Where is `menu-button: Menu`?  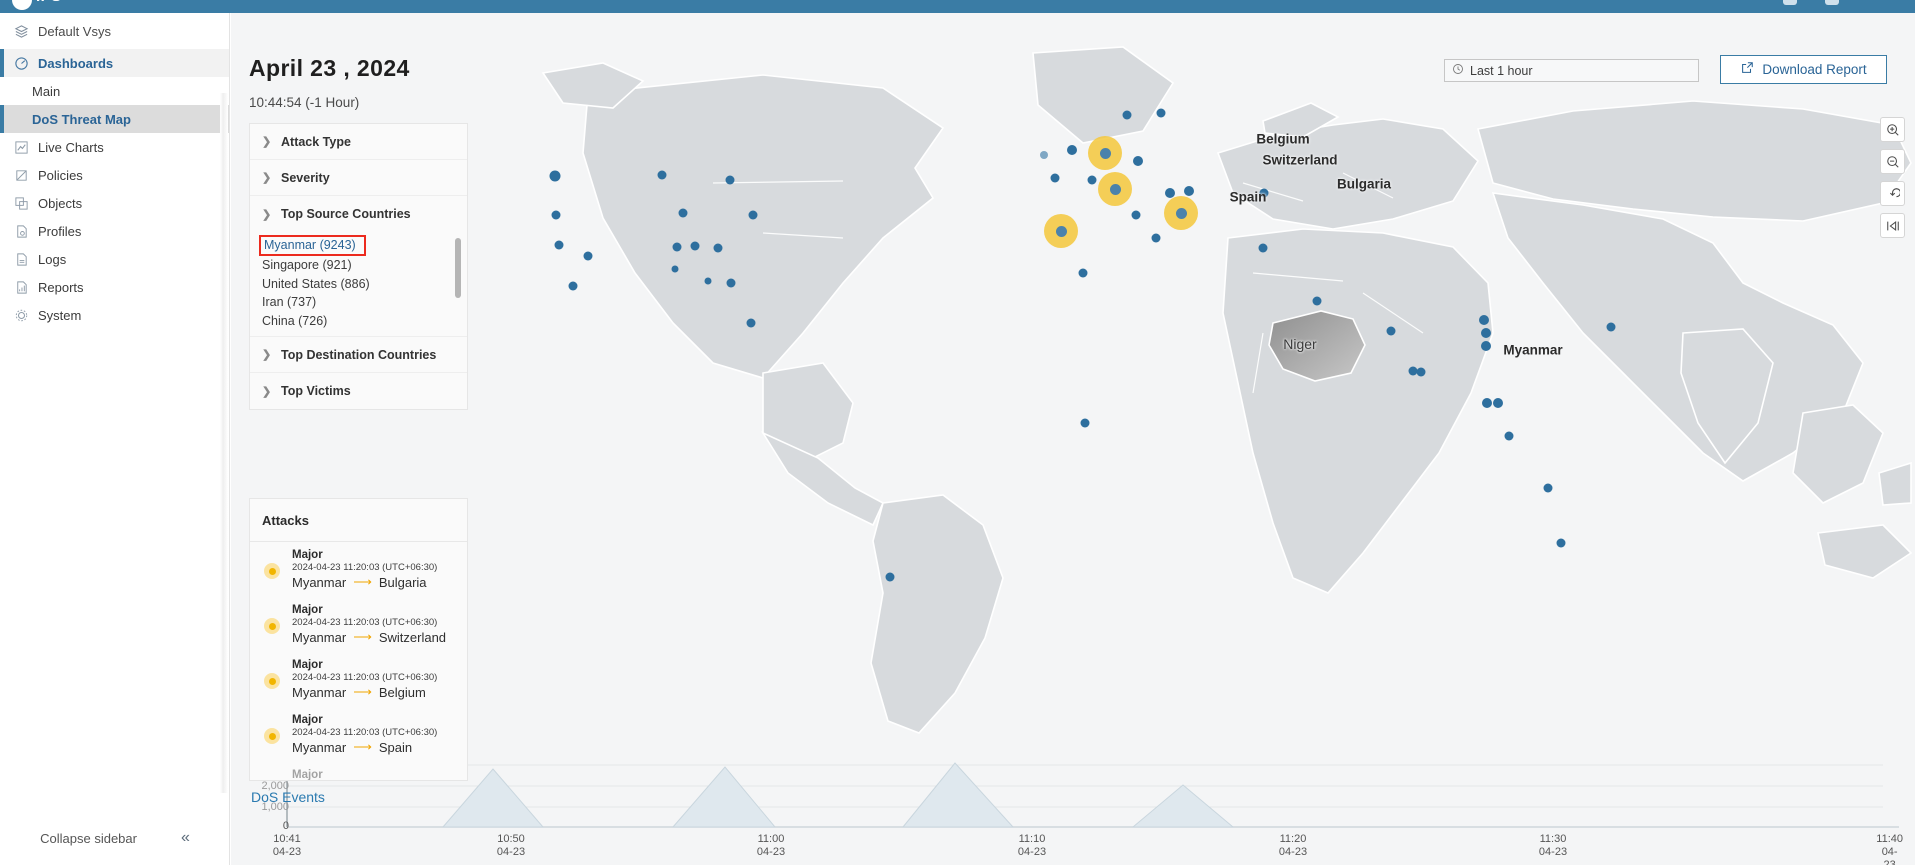
menu-button: Menu is located at coordinates (143, 1).